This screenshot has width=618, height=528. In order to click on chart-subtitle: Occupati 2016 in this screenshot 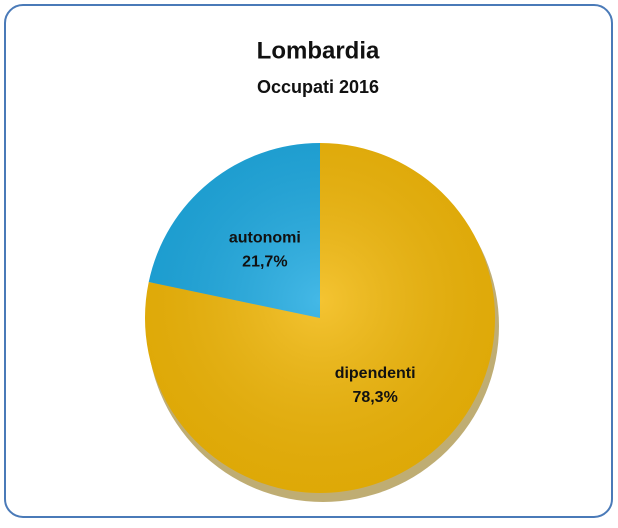, I will do `click(318, 87)`.